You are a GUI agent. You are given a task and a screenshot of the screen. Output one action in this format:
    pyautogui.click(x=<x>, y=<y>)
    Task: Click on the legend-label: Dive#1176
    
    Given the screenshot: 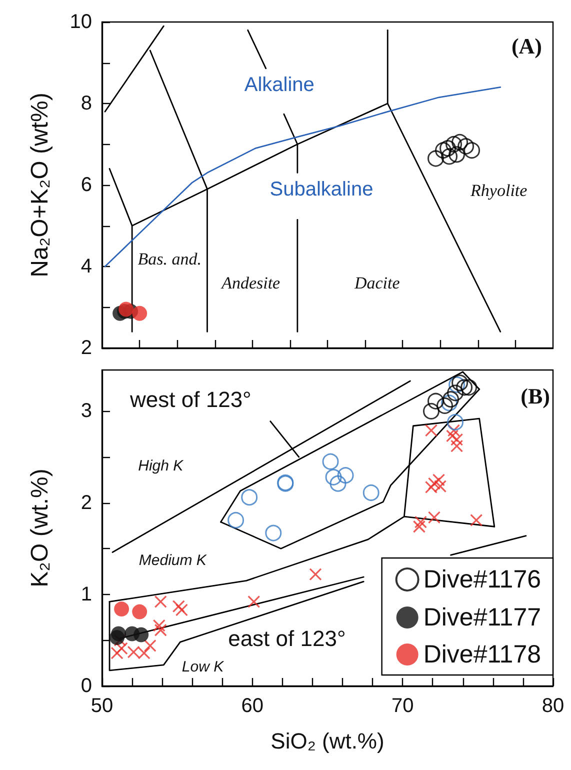 What is the action you would take?
    pyautogui.click(x=482, y=580)
    